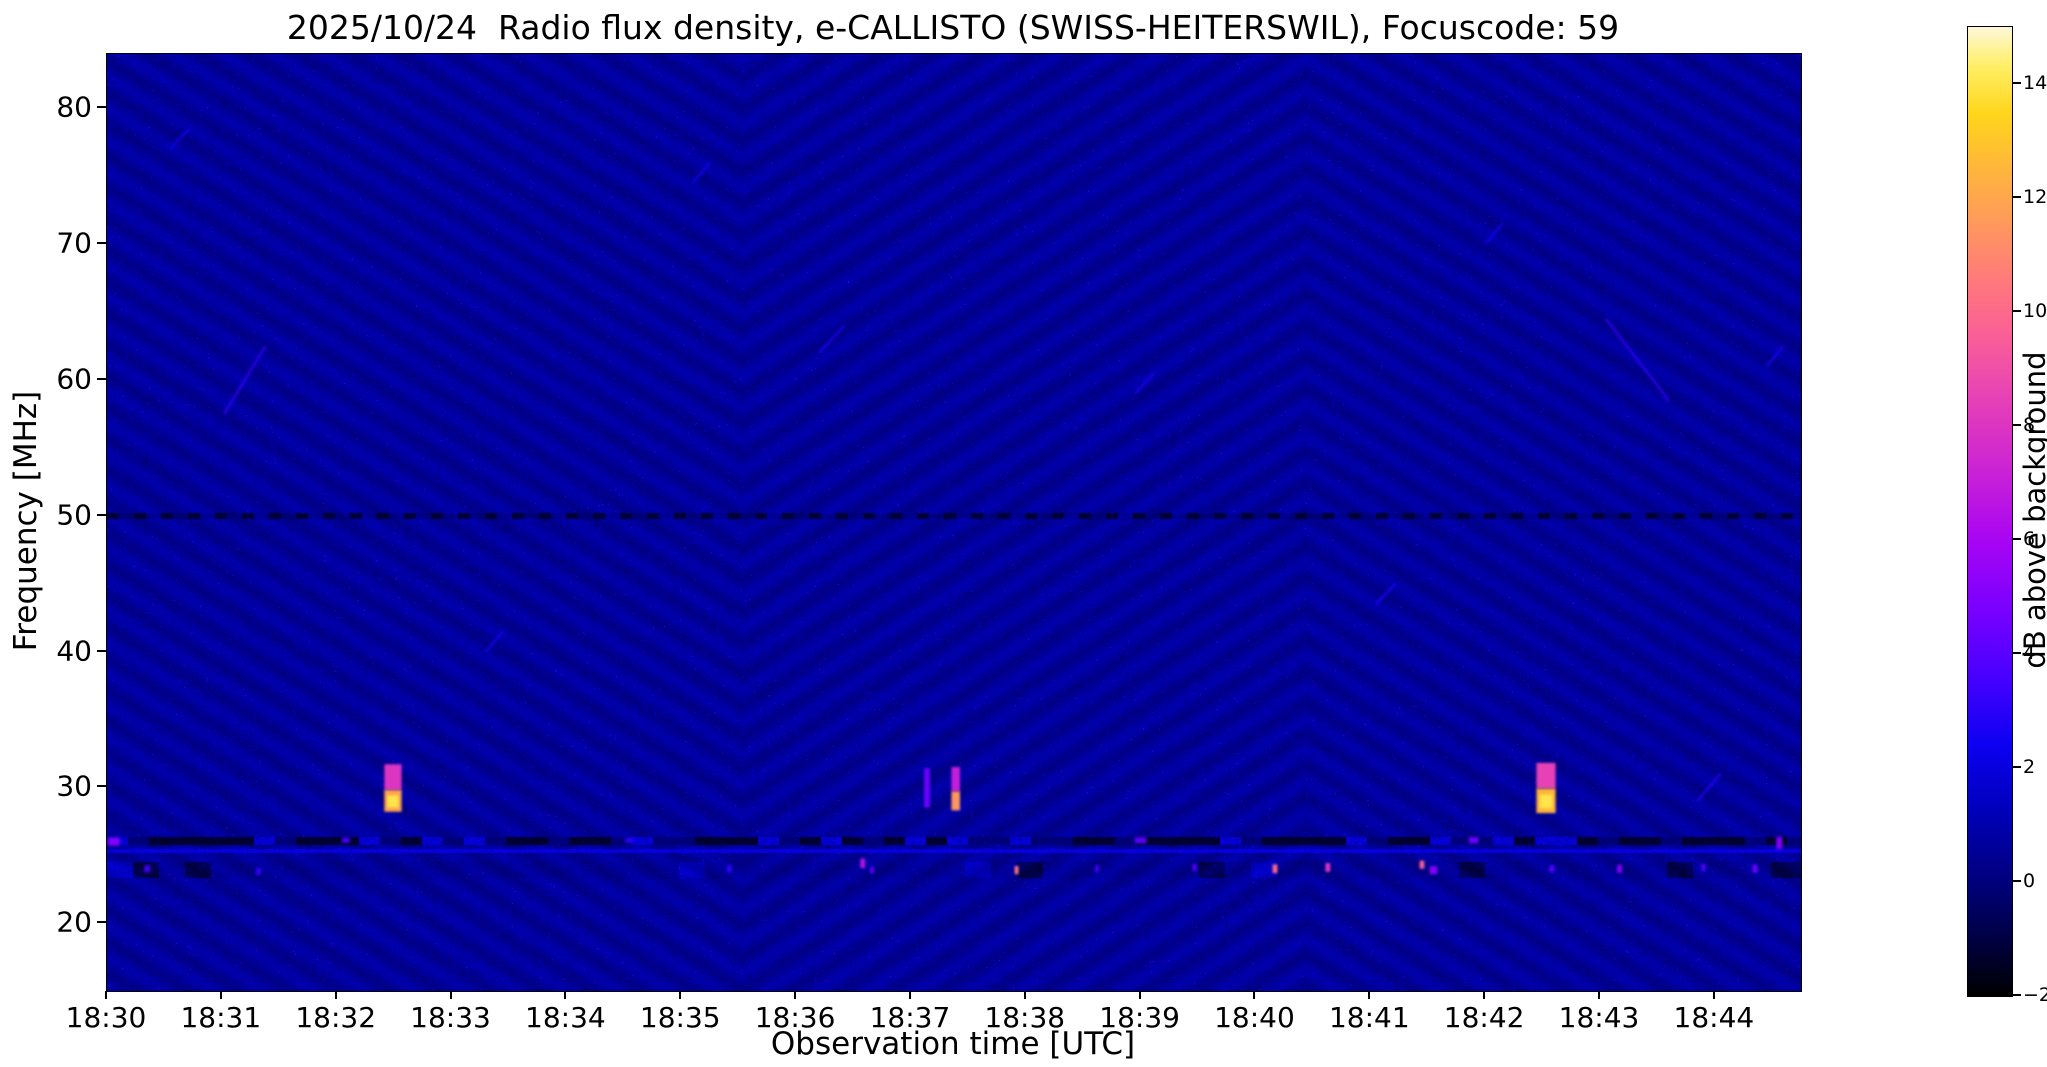 This screenshot has width=2047, height=1067. What do you see at coordinates (1990, 511) in the screenshot?
I see `colorbar-gradient` at bounding box center [1990, 511].